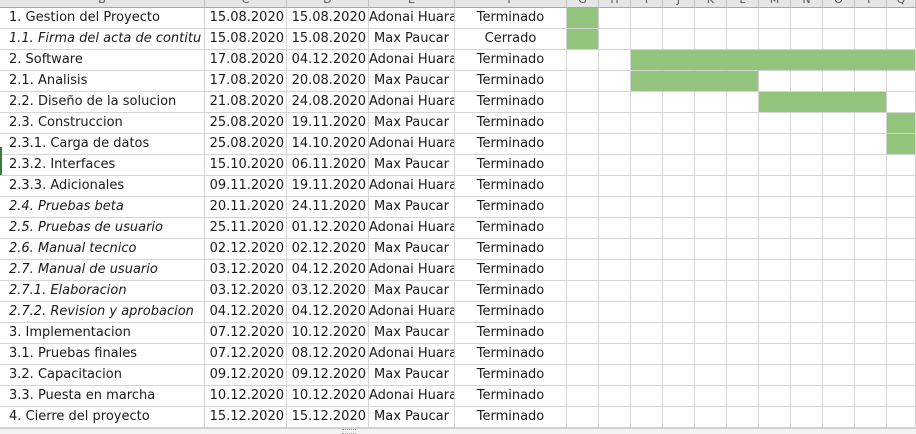  I want to click on scrollbar-grip-icon, so click(349, 431).